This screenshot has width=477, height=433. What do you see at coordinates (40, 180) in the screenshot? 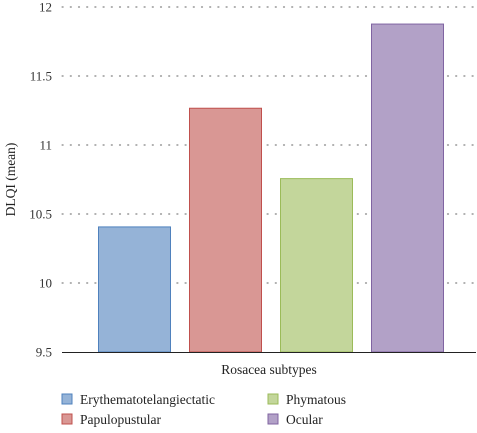
I see `y-tick-labels: 9.5 10 10.5 11 11.5 12` at bounding box center [40, 180].